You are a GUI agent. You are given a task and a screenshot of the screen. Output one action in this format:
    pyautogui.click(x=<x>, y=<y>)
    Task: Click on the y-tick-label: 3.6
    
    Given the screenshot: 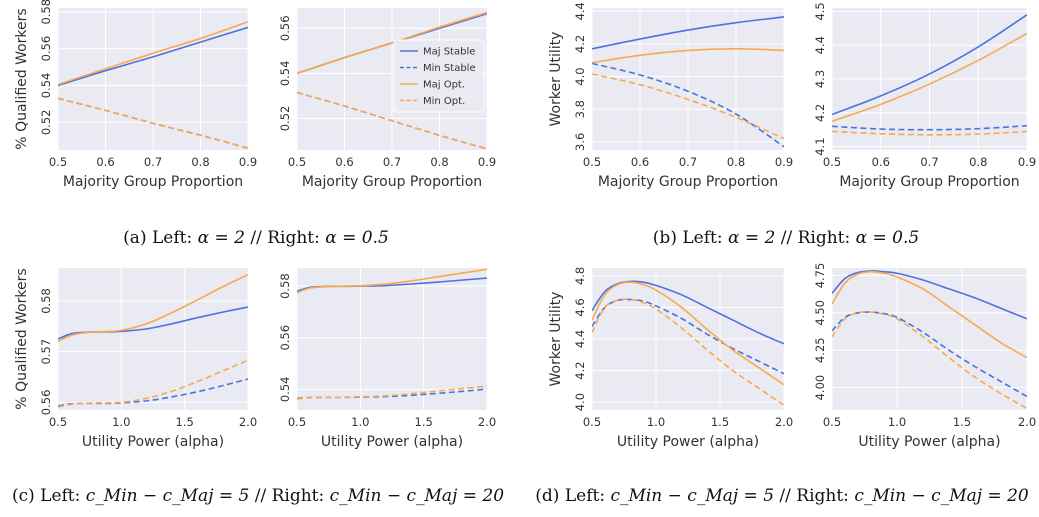 What is the action you would take?
    pyautogui.click(x=580, y=142)
    